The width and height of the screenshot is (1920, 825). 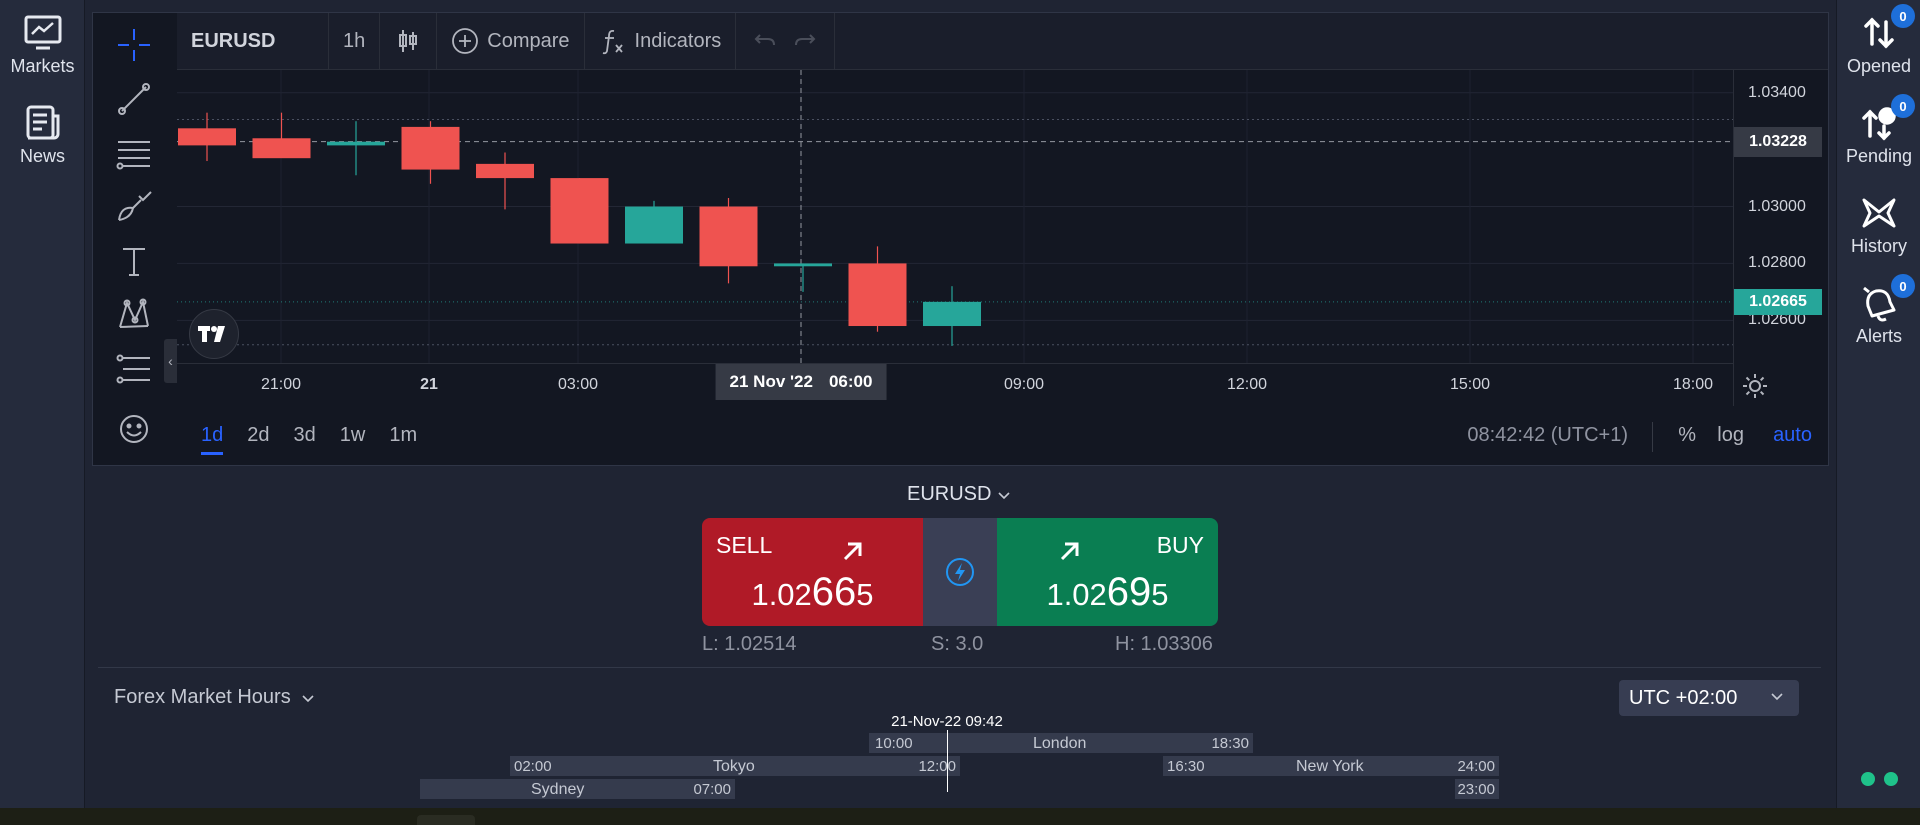 What do you see at coordinates (1164, 644) in the screenshot?
I see `high-price: H: 1.03306` at bounding box center [1164, 644].